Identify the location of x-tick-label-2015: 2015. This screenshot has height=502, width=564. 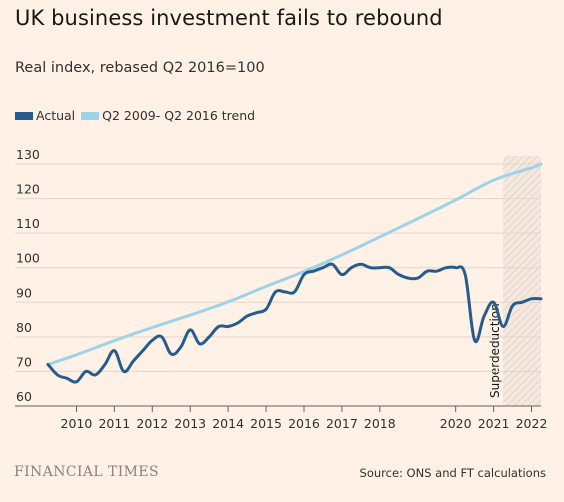
(266, 423).